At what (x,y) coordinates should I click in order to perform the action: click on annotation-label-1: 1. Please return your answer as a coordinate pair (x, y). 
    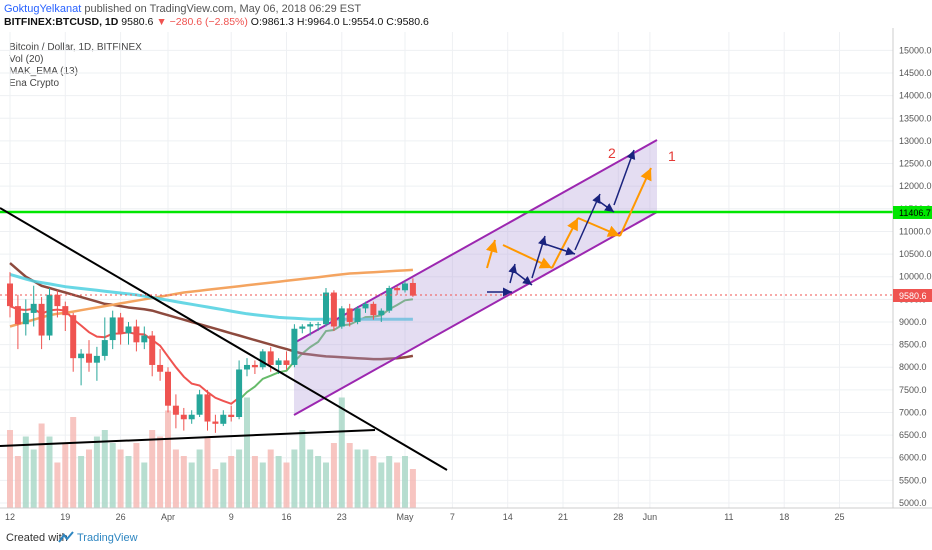
    Looking at the image, I should click on (672, 156).